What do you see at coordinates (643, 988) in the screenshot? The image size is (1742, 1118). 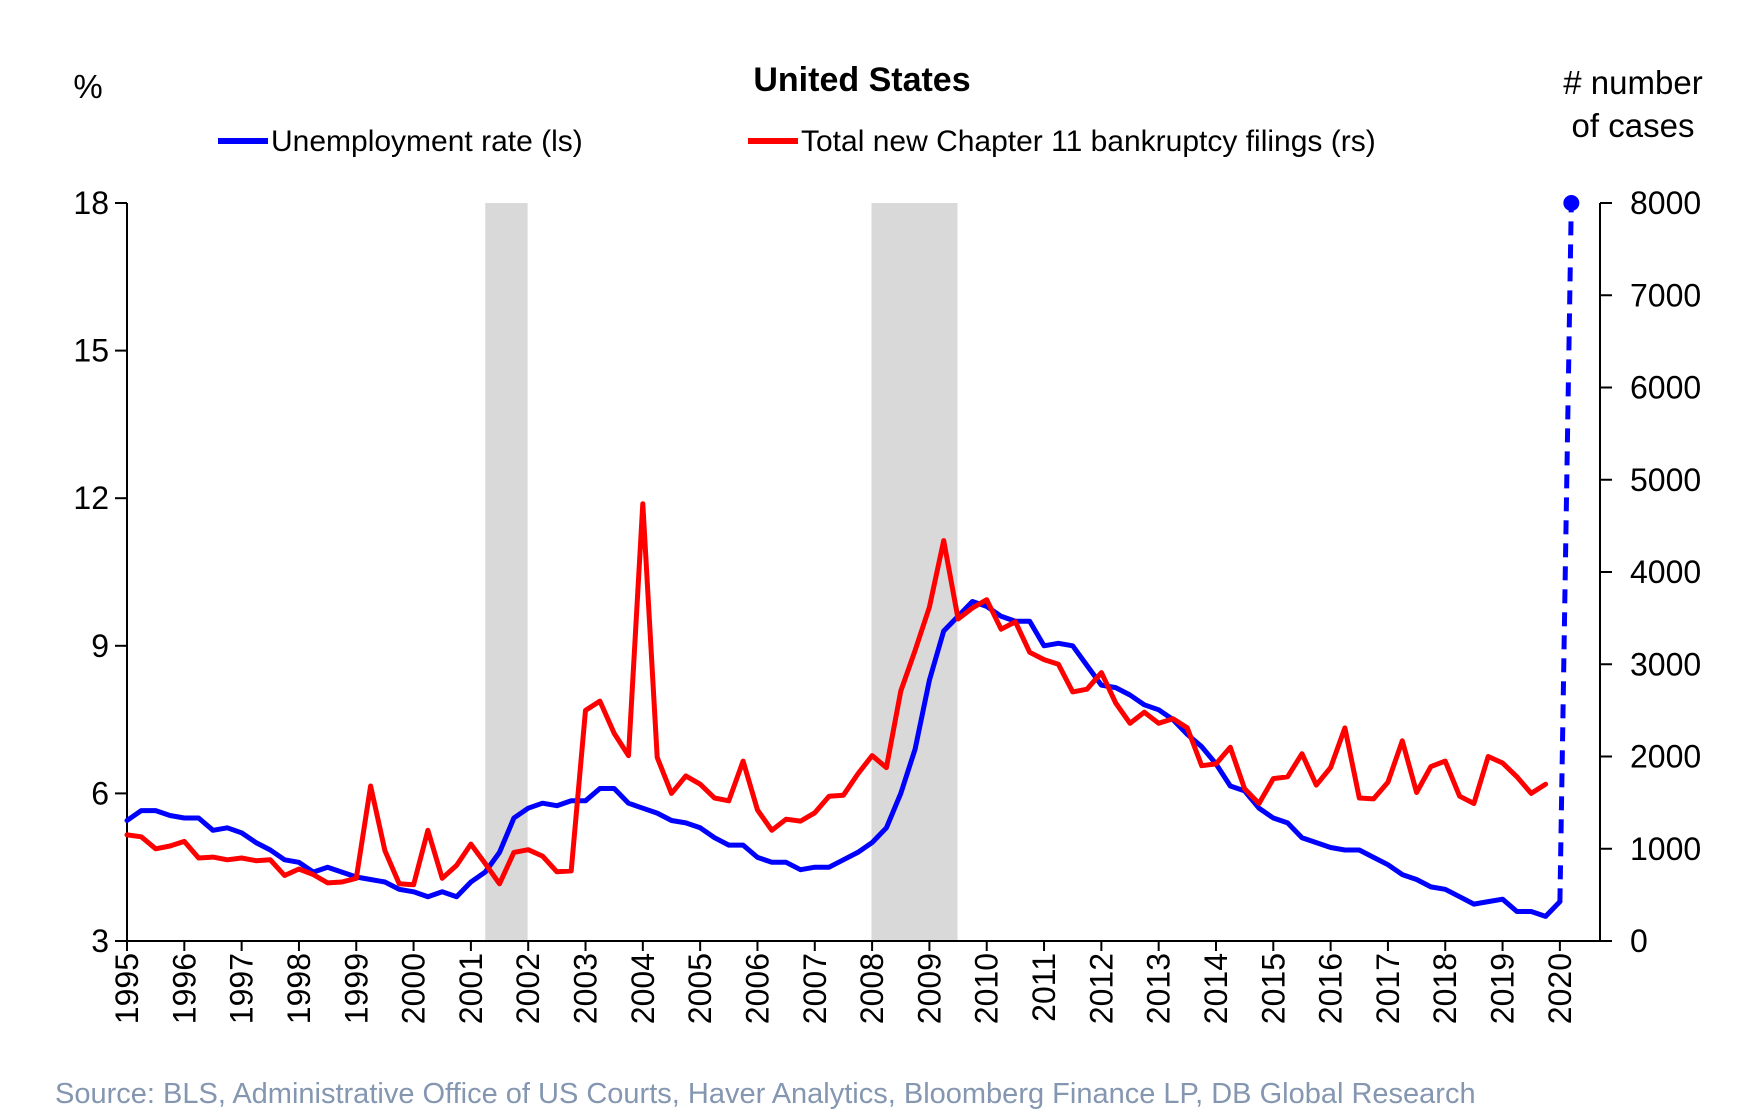 I see `x-tick-label: 2004` at bounding box center [643, 988].